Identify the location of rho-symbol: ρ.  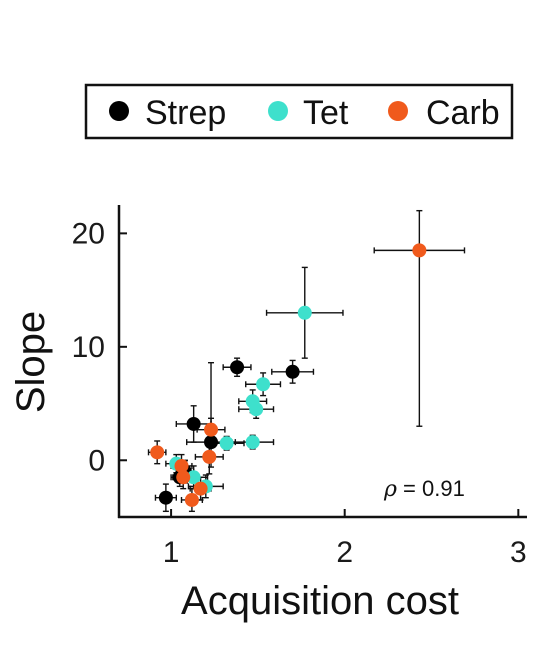
(390, 489).